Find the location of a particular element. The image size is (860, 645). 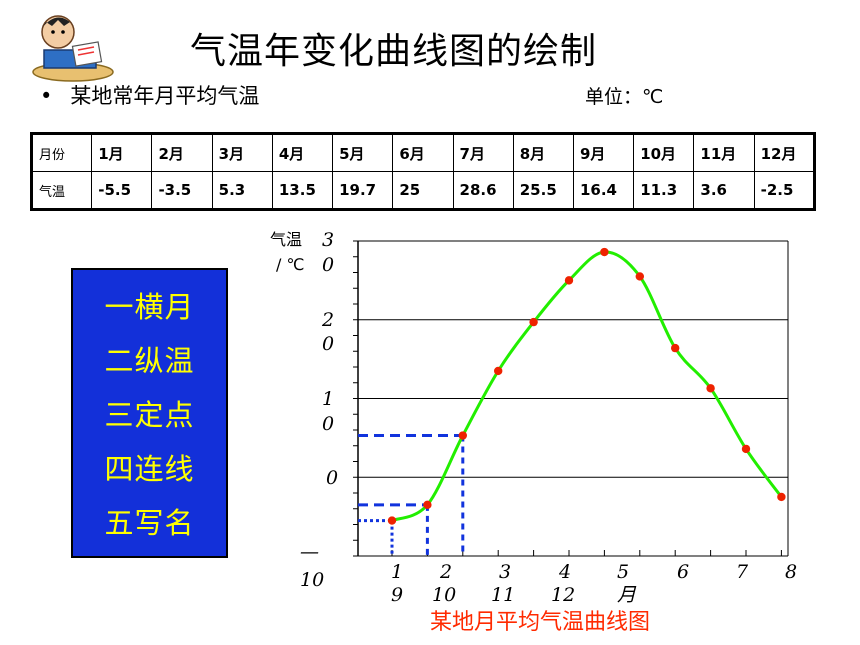

step-item: 四连线 is located at coordinates (149, 469).